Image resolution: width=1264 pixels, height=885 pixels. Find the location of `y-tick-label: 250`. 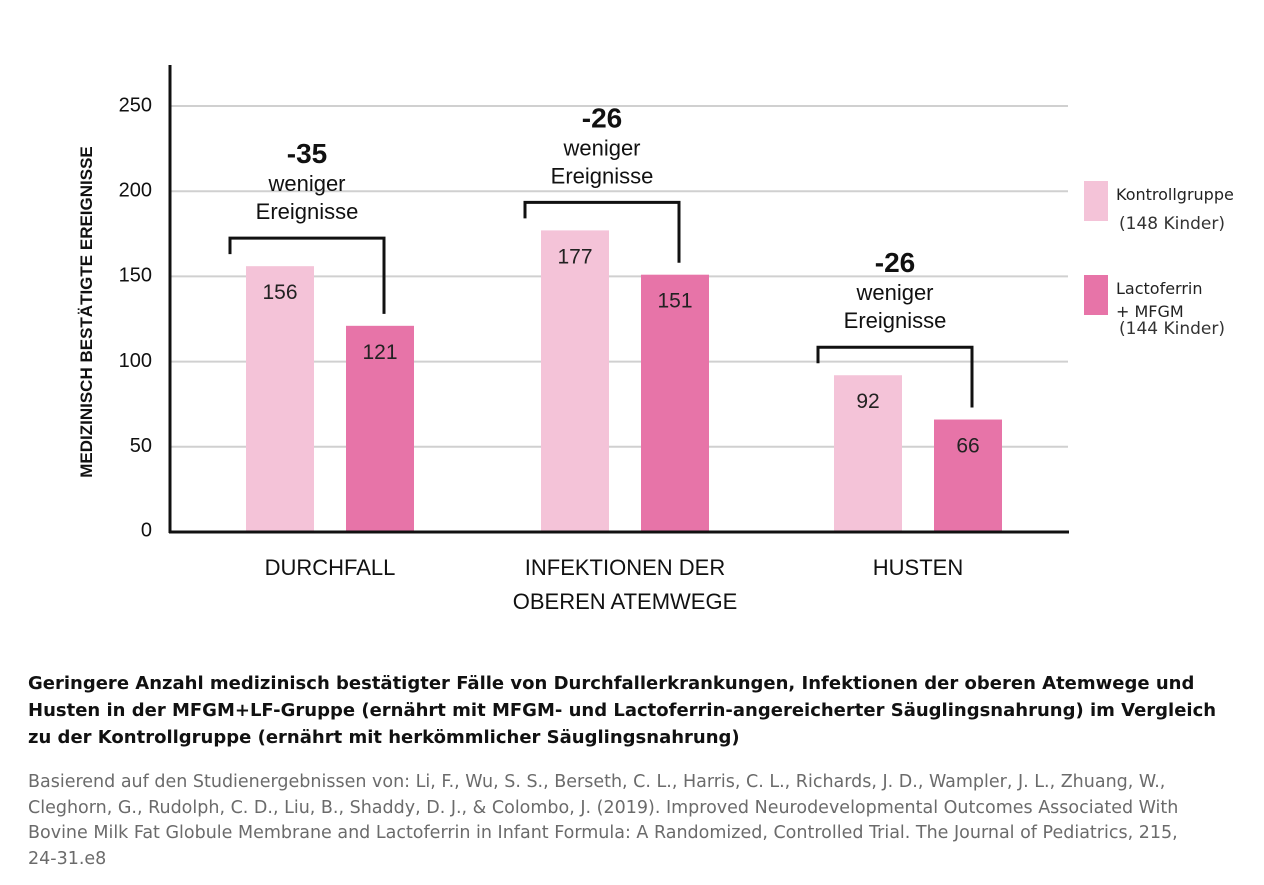

y-tick-label: 250 is located at coordinates (135, 105).